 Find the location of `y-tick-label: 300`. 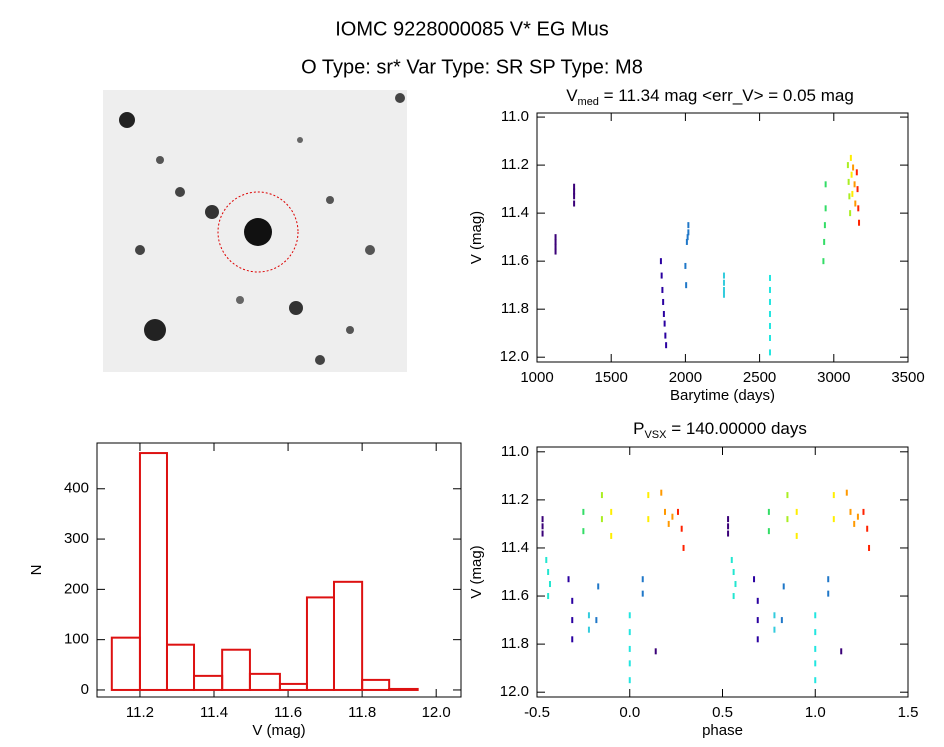

y-tick-label: 300 is located at coordinates (76, 538).